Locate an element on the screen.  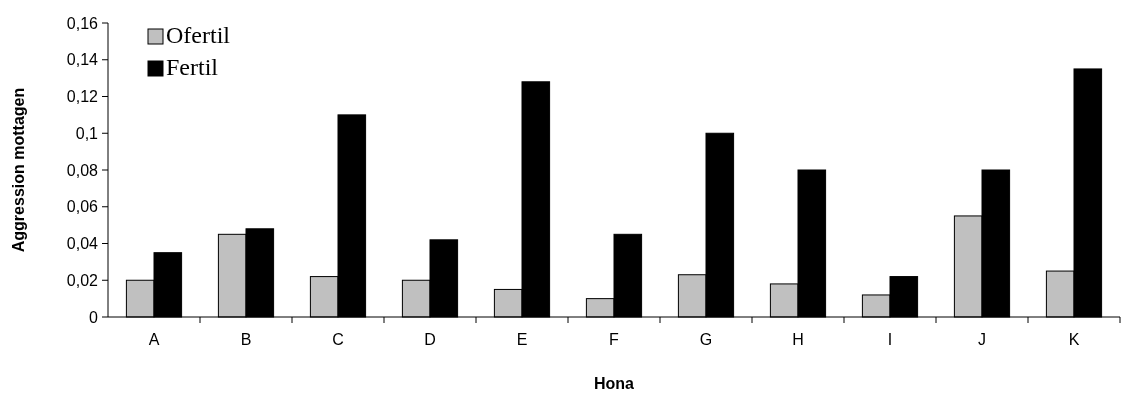
y-axis-title: Aggression mottagen is located at coordinates (18, 170).